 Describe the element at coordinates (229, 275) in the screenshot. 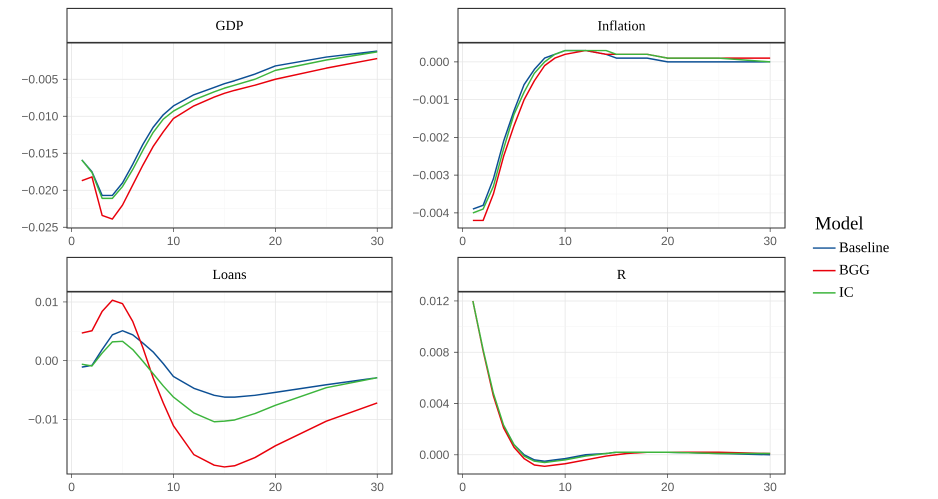

I see `chart-title: Loans` at that location.